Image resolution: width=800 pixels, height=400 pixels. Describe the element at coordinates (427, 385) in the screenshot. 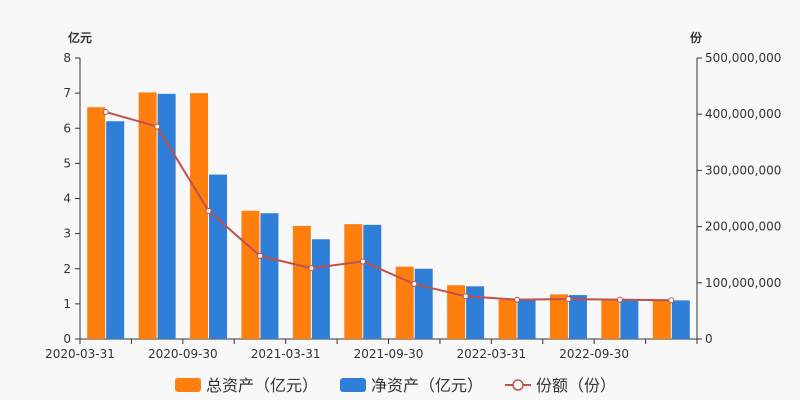

I see `legend-label: 净资产（亿元）` at that location.